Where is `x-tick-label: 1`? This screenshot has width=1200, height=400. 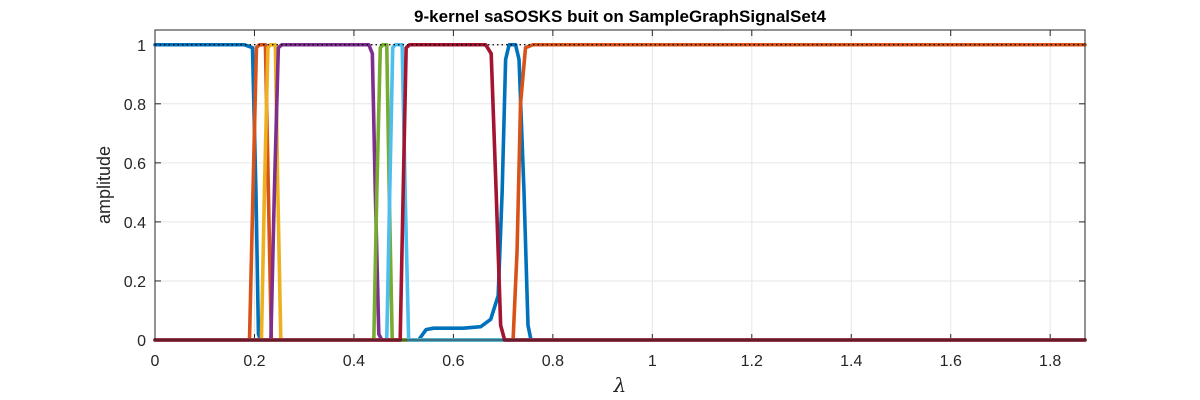
x-tick-label: 1 is located at coordinates (652, 361).